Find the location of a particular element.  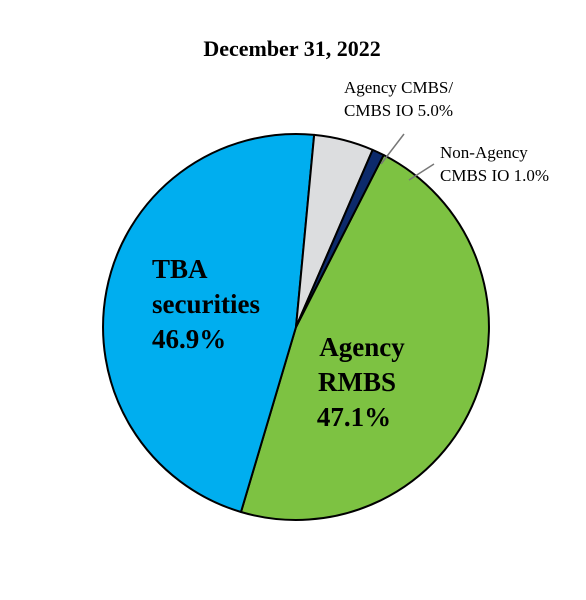

label-non-agency-line2: CMBS IO 1.0% is located at coordinates (494, 175).